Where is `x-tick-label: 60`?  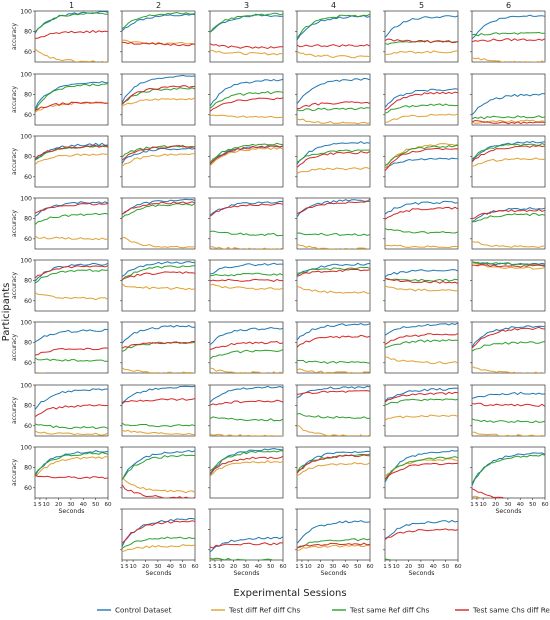 x-tick-label: 60 is located at coordinates (195, 567).